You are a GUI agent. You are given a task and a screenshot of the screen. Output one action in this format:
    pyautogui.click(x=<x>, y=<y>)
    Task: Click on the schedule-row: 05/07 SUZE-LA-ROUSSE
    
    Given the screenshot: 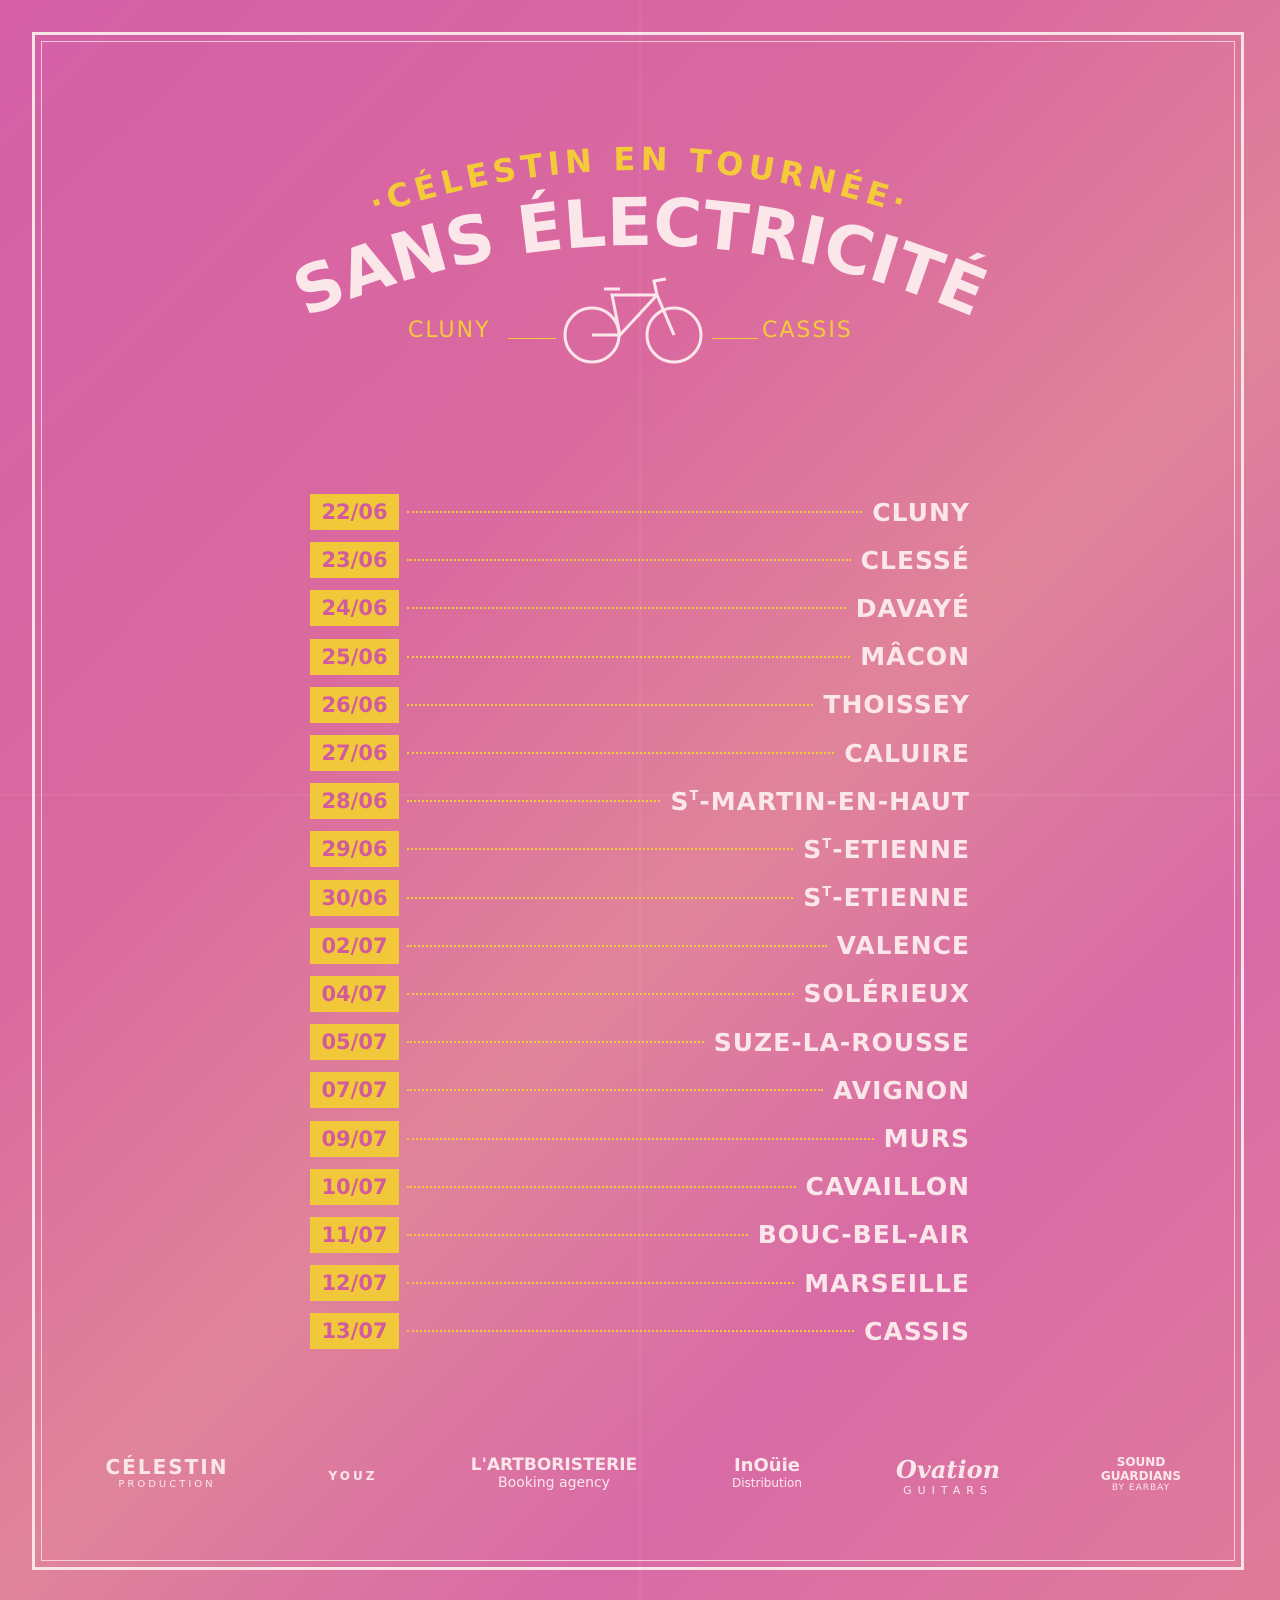 What is the action you would take?
    pyautogui.click(x=640, y=1042)
    